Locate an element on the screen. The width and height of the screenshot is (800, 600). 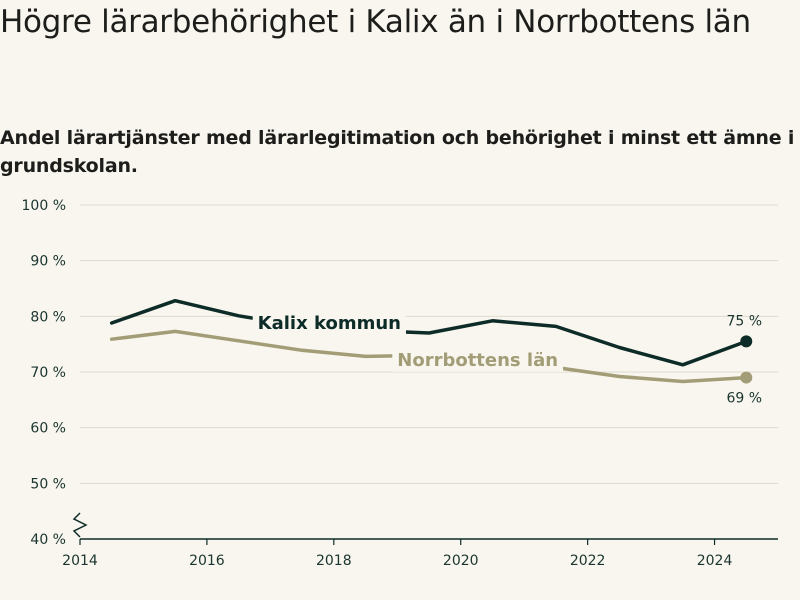
series-label-kalix: Kalix kommun is located at coordinates (329, 323).